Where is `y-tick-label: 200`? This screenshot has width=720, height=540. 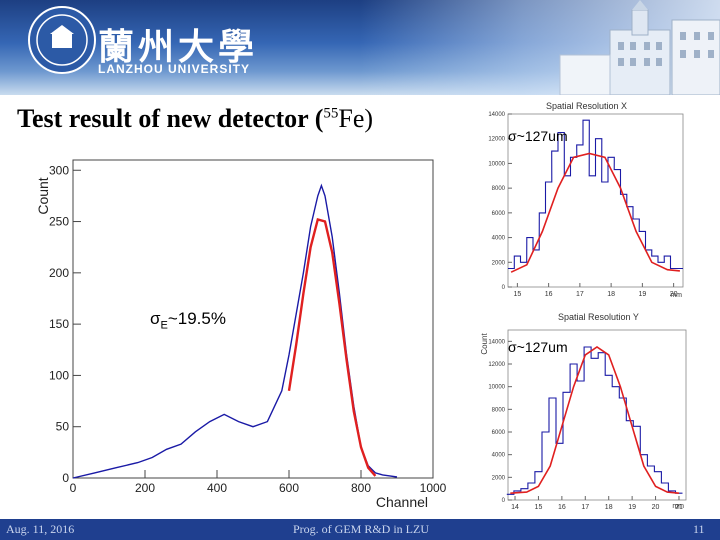
y-tick-label: 200 is located at coordinates (59, 273).